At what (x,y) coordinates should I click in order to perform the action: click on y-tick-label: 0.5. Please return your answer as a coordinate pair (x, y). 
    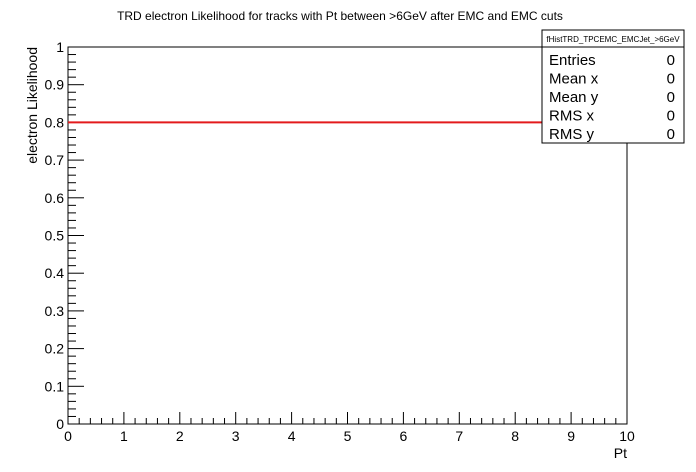
    Looking at the image, I should click on (55, 236).